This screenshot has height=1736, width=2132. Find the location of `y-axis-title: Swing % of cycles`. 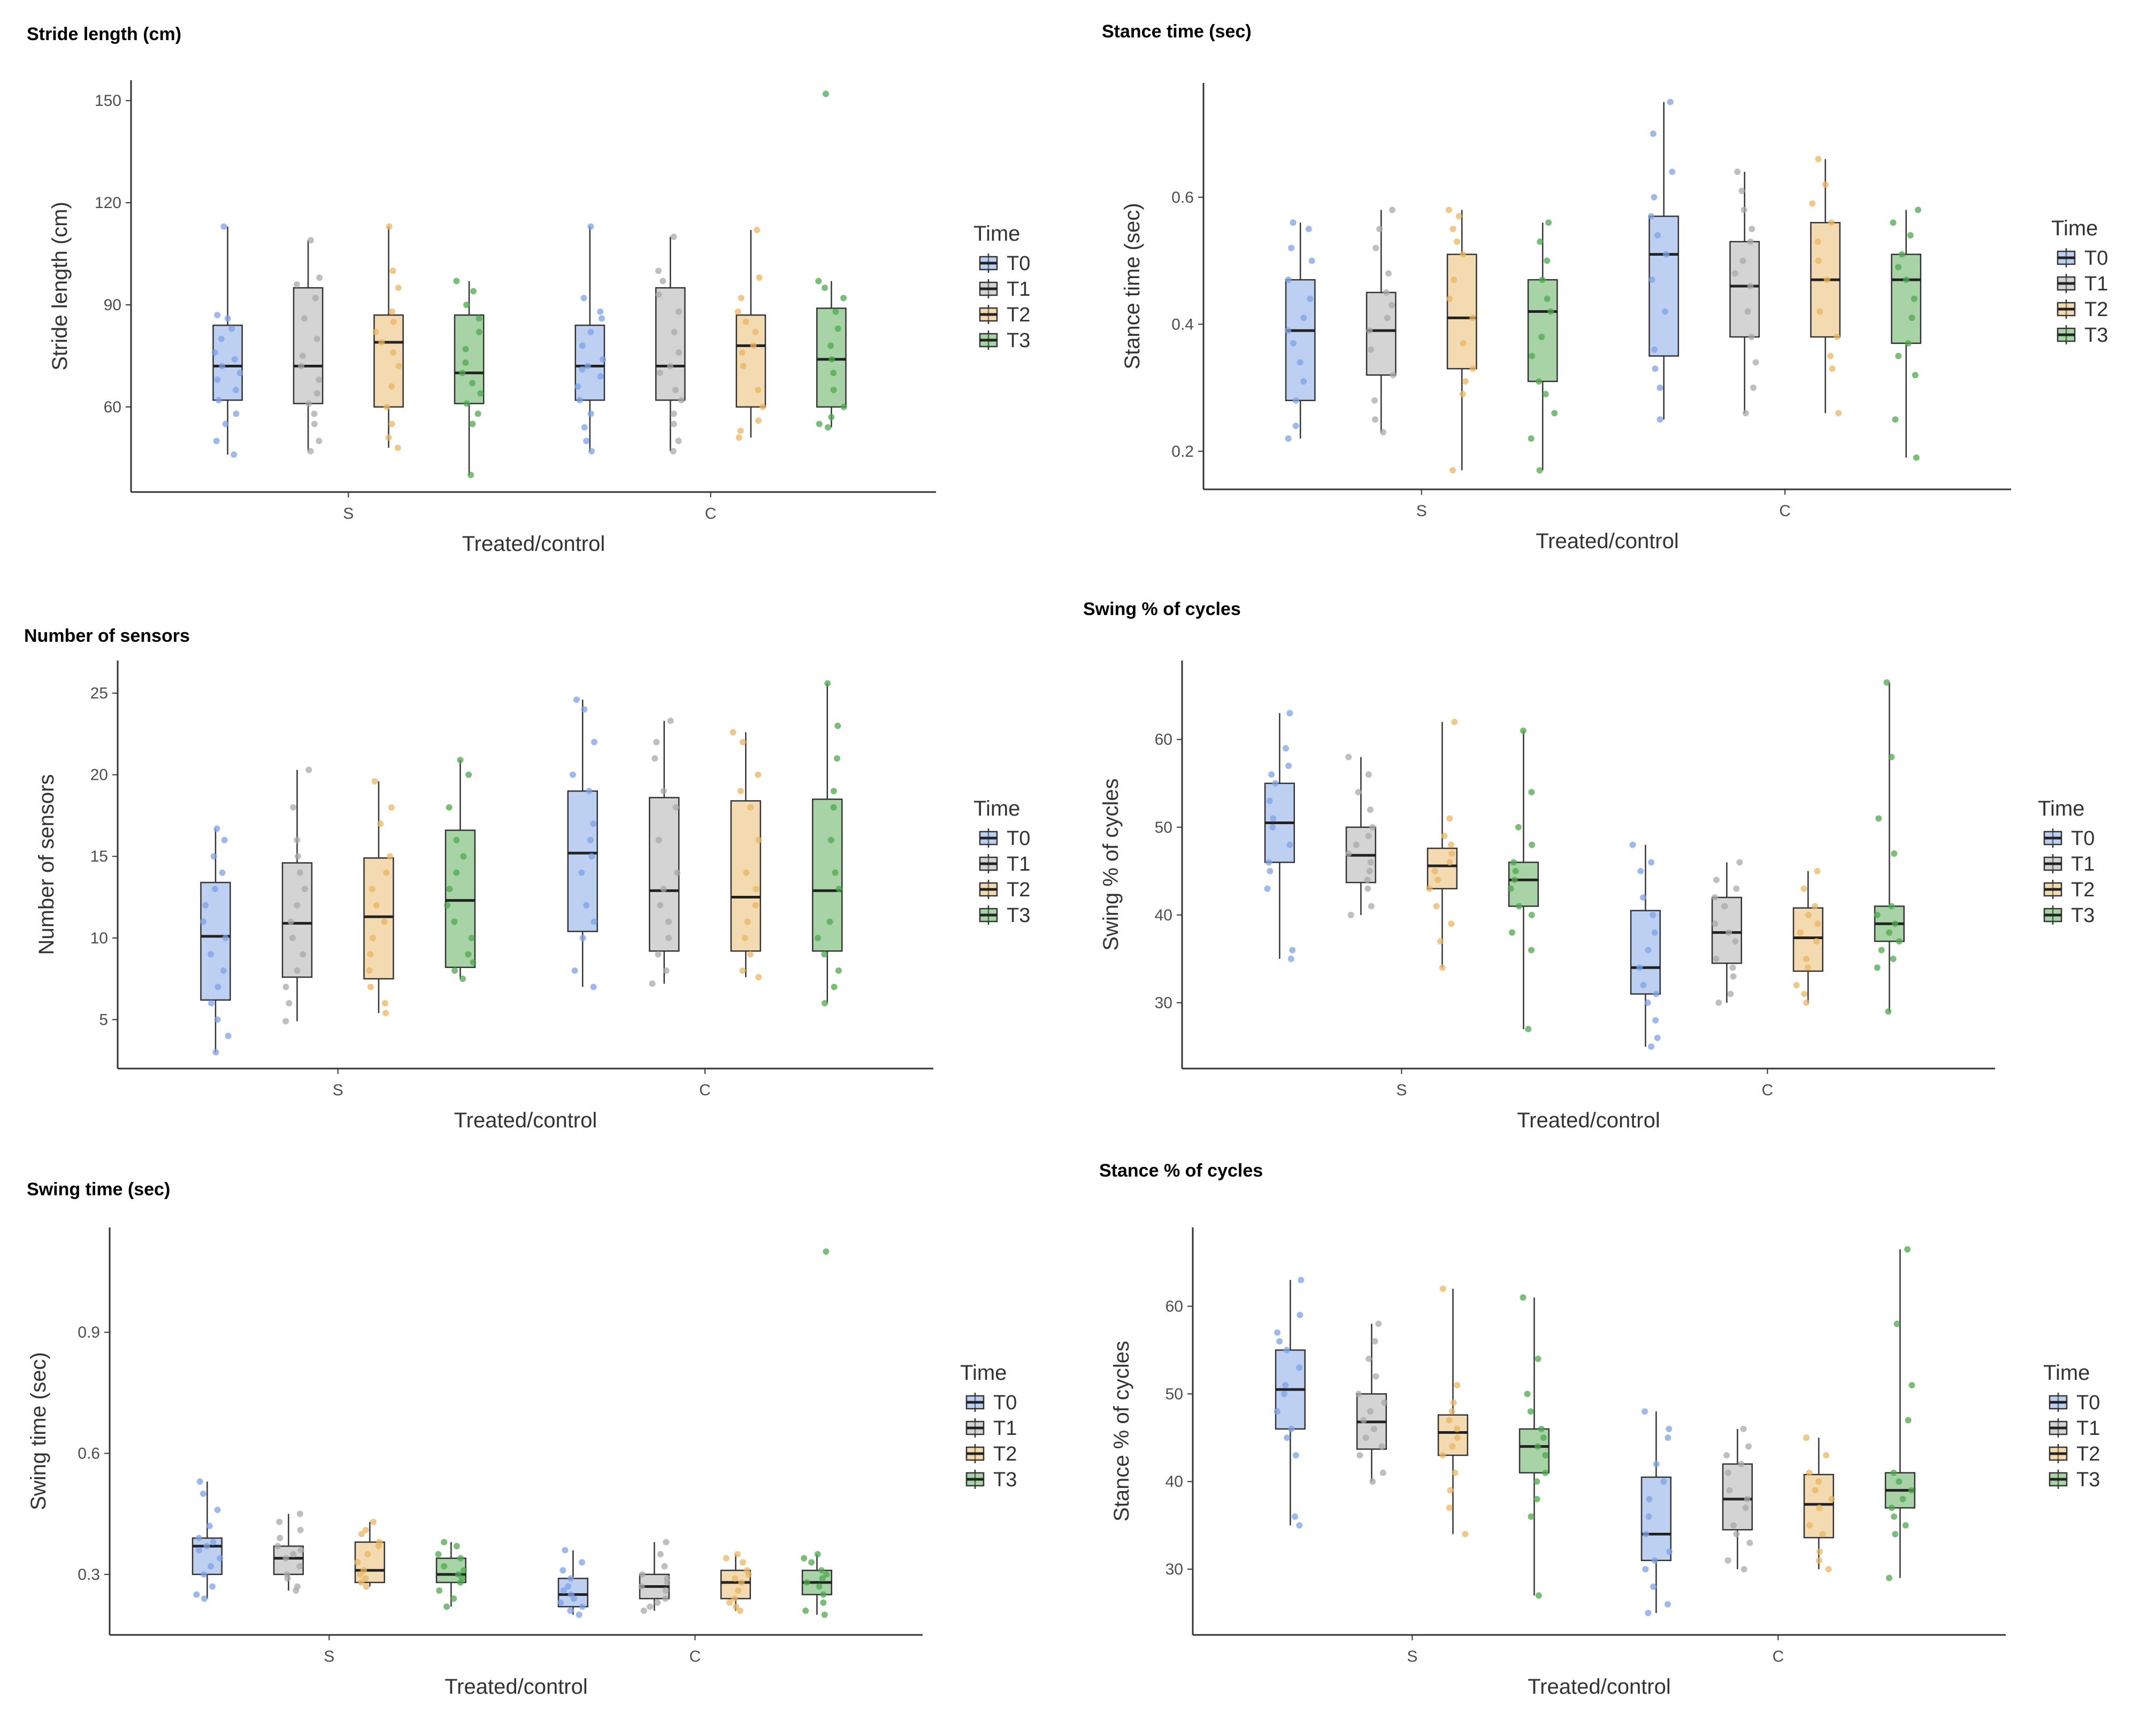

y-axis-title: Swing % of cycles is located at coordinates (1111, 864).